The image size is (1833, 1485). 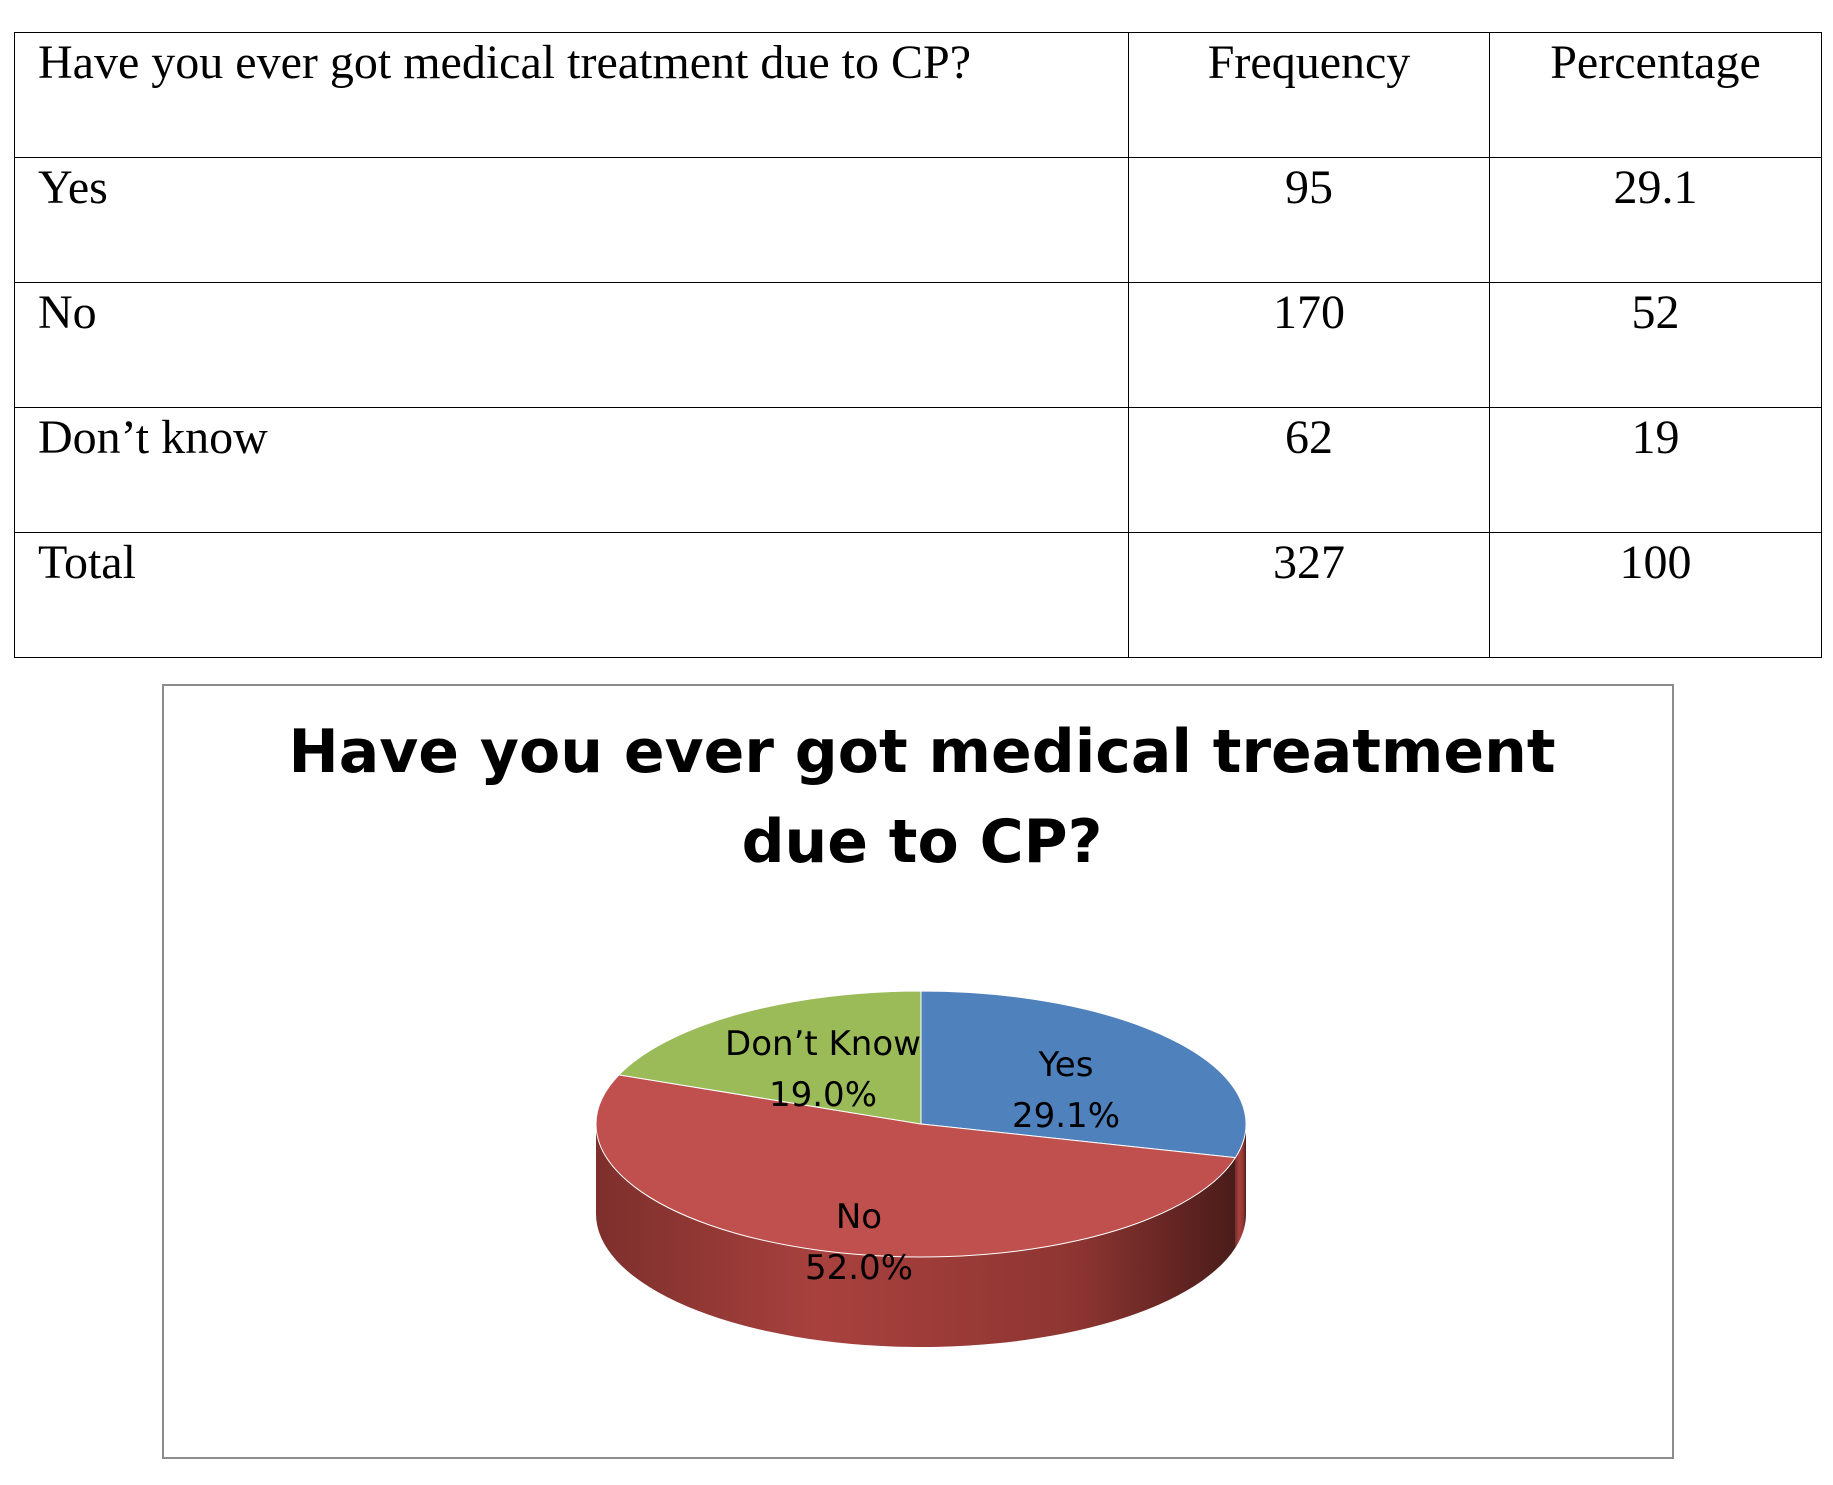 I want to click on pie-slice-yes, so click(x=1083, y=1074).